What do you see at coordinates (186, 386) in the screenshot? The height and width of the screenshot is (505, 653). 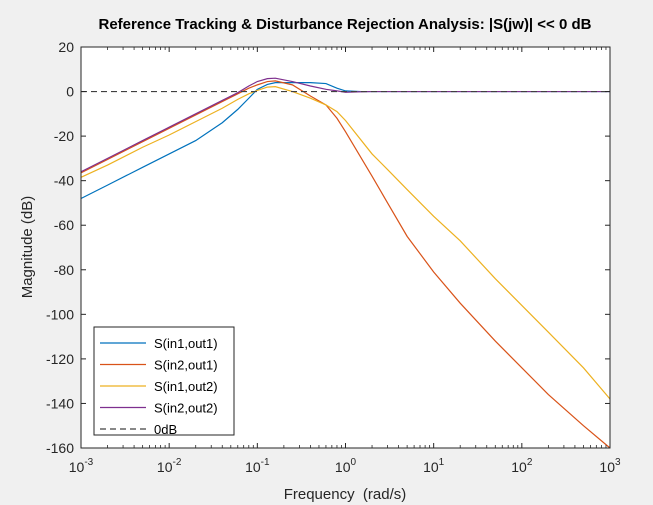 I see `legend-label-3: S(in1,out2)` at bounding box center [186, 386].